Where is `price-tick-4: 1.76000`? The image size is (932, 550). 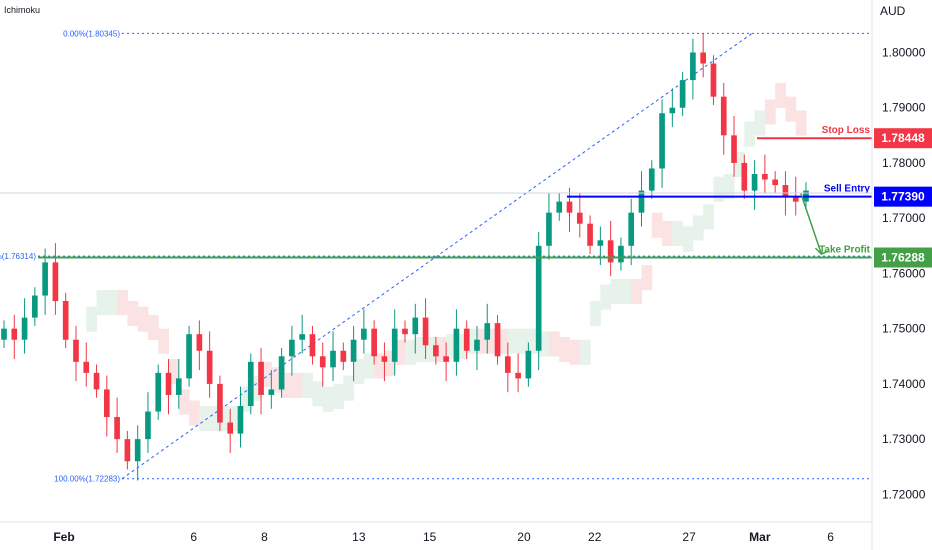
price-tick-4: 1.76000 is located at coordinates (904, 273).